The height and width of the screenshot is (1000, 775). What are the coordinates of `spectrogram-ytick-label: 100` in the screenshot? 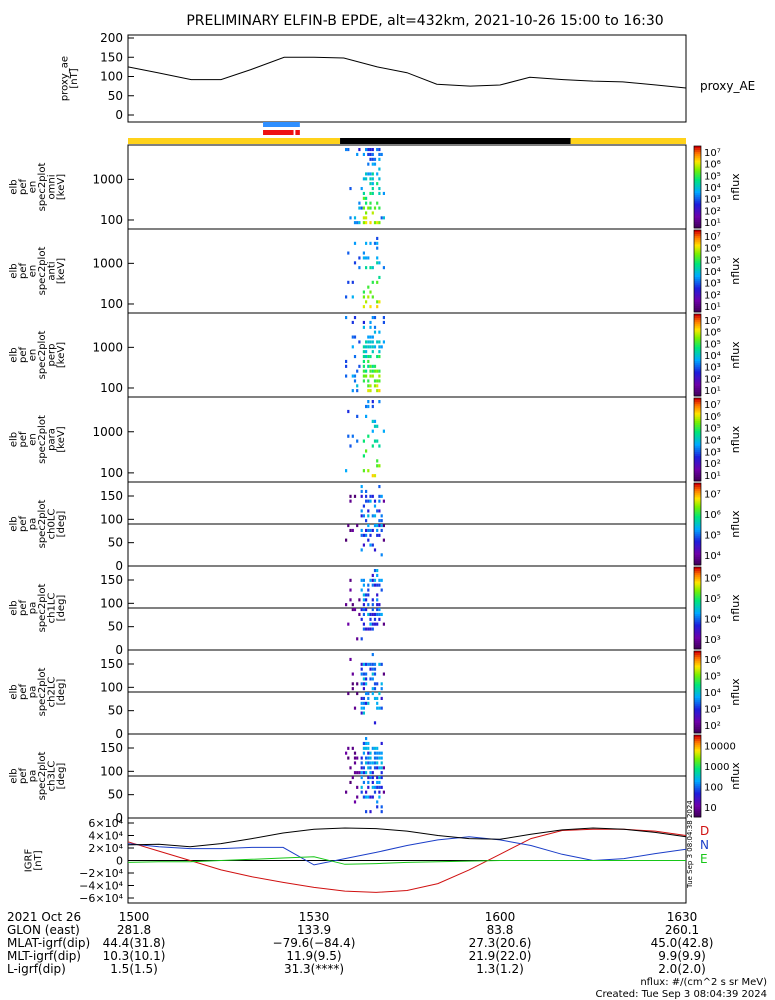 It's located at (111, 687).